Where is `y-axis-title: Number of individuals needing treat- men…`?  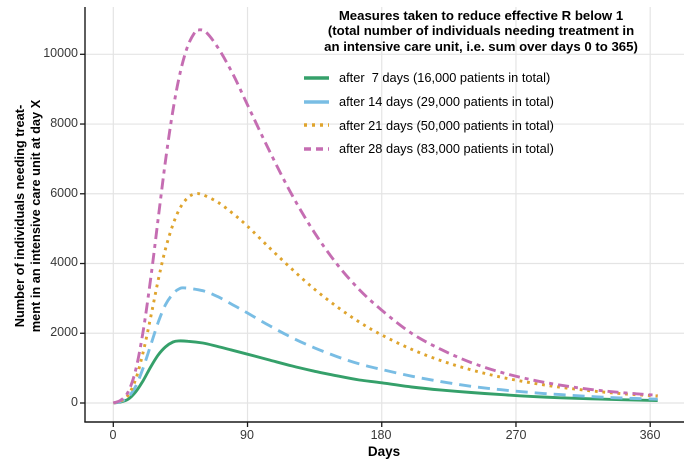 y-axis-title: Number of individuals needing treat- men… is located at coordinates (28, 216).